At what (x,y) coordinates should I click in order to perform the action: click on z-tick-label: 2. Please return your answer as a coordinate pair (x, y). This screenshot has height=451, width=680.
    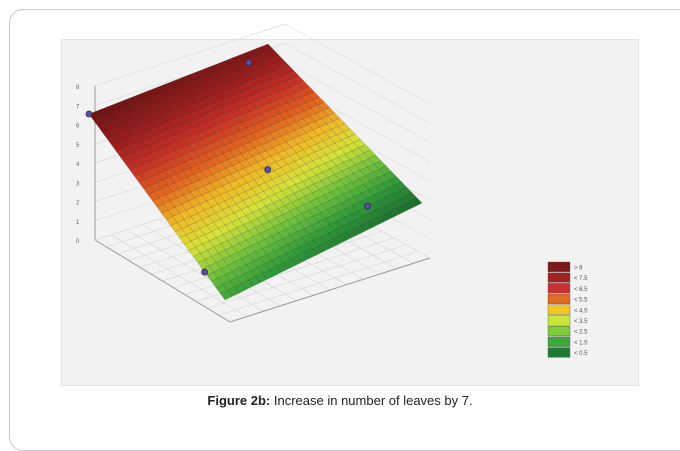
    Looking at the image, I should click on (78, 204).